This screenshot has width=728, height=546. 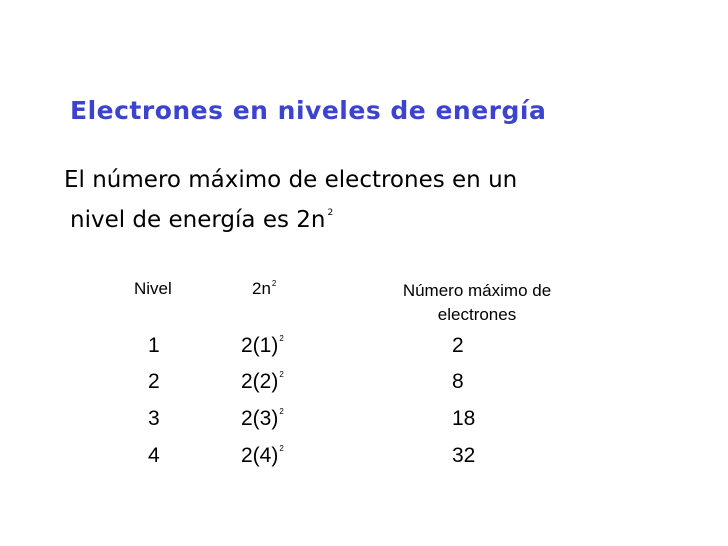 I want to click on header-max-electrons: Número máximo de electrones, so click(x=477, y=302).